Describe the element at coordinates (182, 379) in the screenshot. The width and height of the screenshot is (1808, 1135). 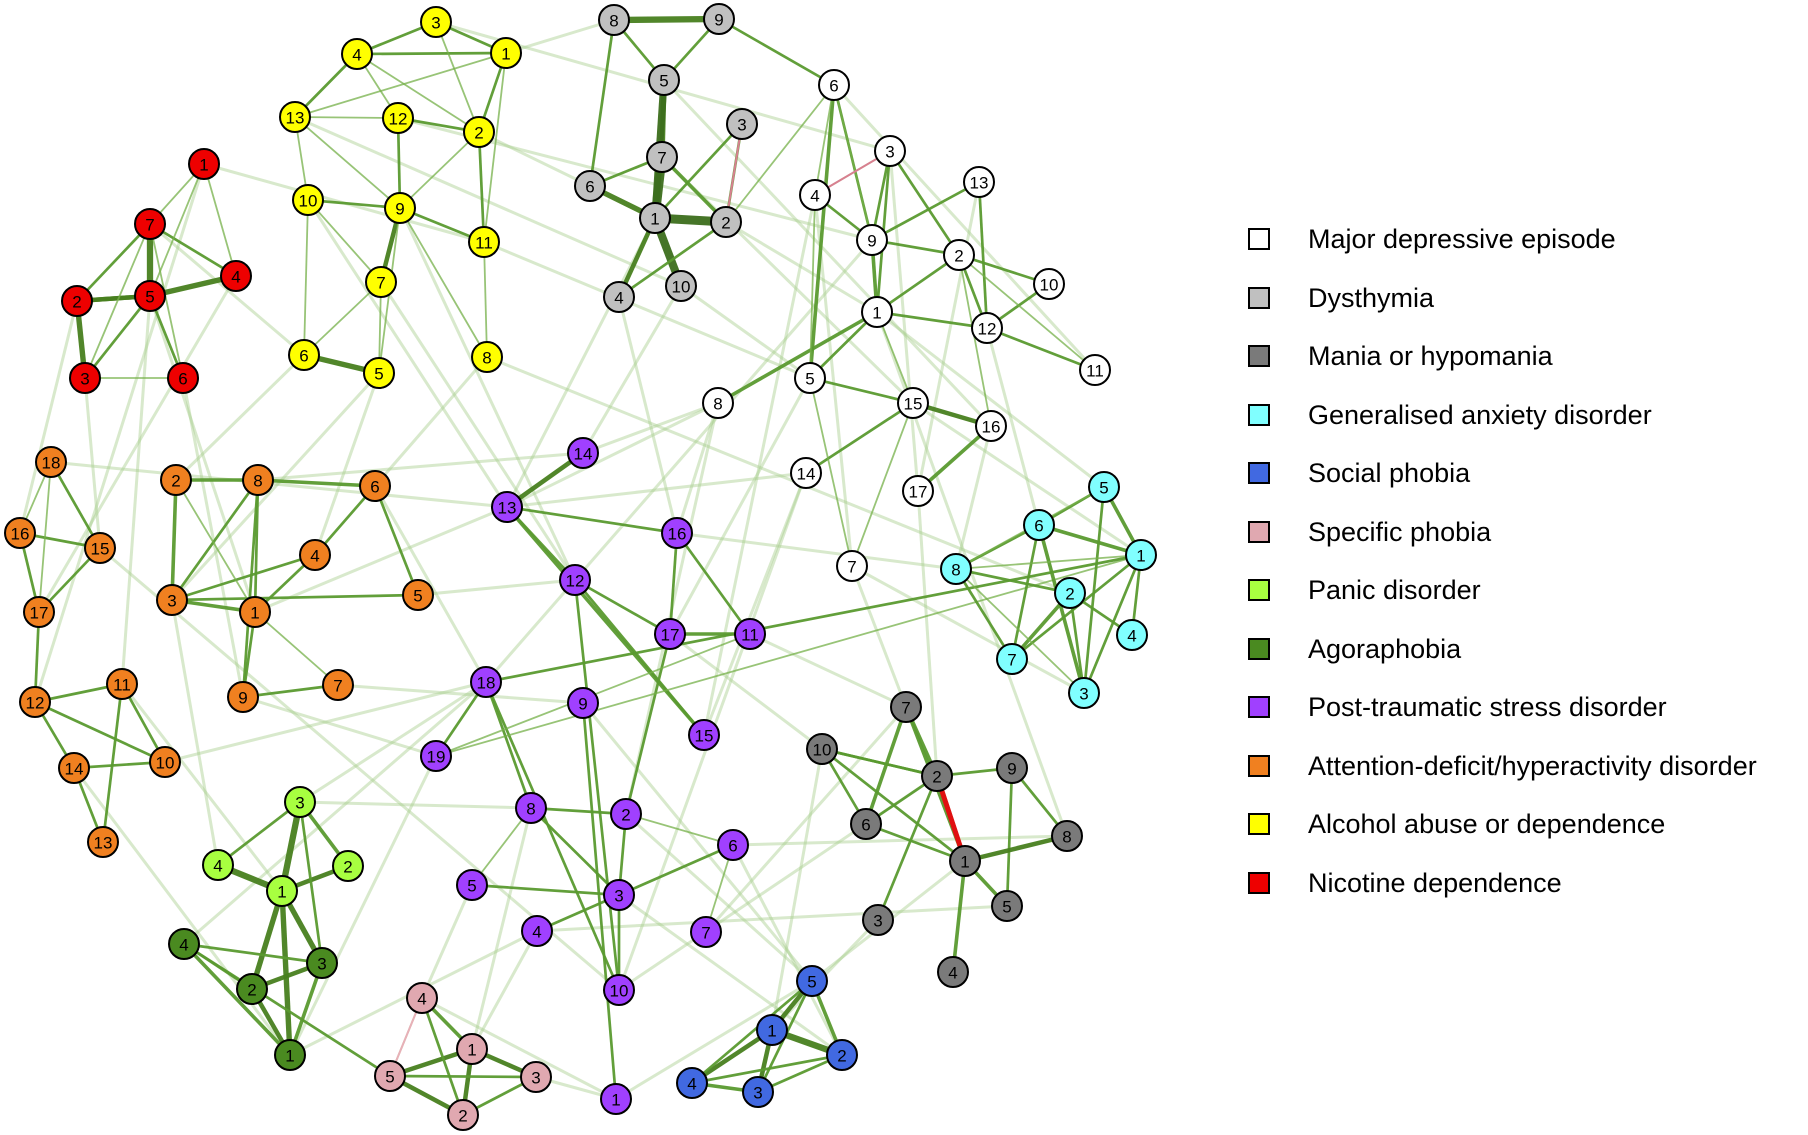
I see `node-label: 6` at that location.